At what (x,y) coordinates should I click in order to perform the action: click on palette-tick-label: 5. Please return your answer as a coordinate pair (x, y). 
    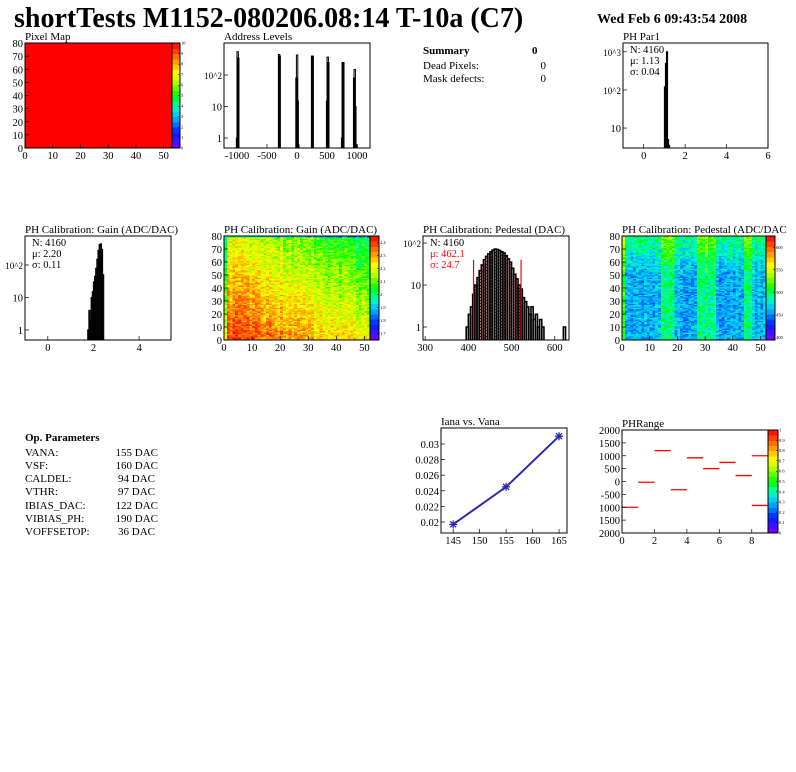
    Looking at the image, I should click on (182, 95).